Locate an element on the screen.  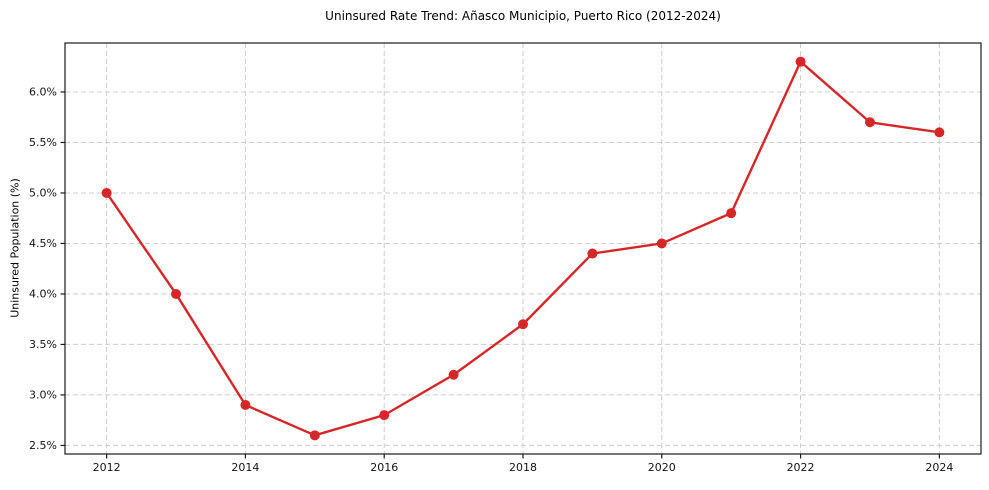
y-tick-label: 6.0% is located at coordinates (43, 91).